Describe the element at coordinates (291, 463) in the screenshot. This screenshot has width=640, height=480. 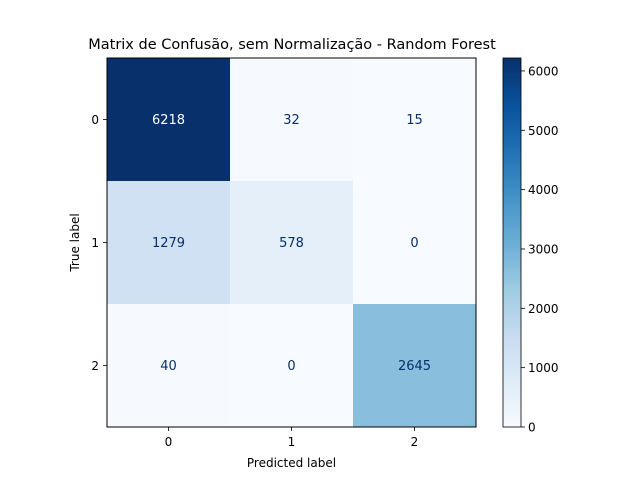
I see `x-axis-label: Predicted label` at that location.